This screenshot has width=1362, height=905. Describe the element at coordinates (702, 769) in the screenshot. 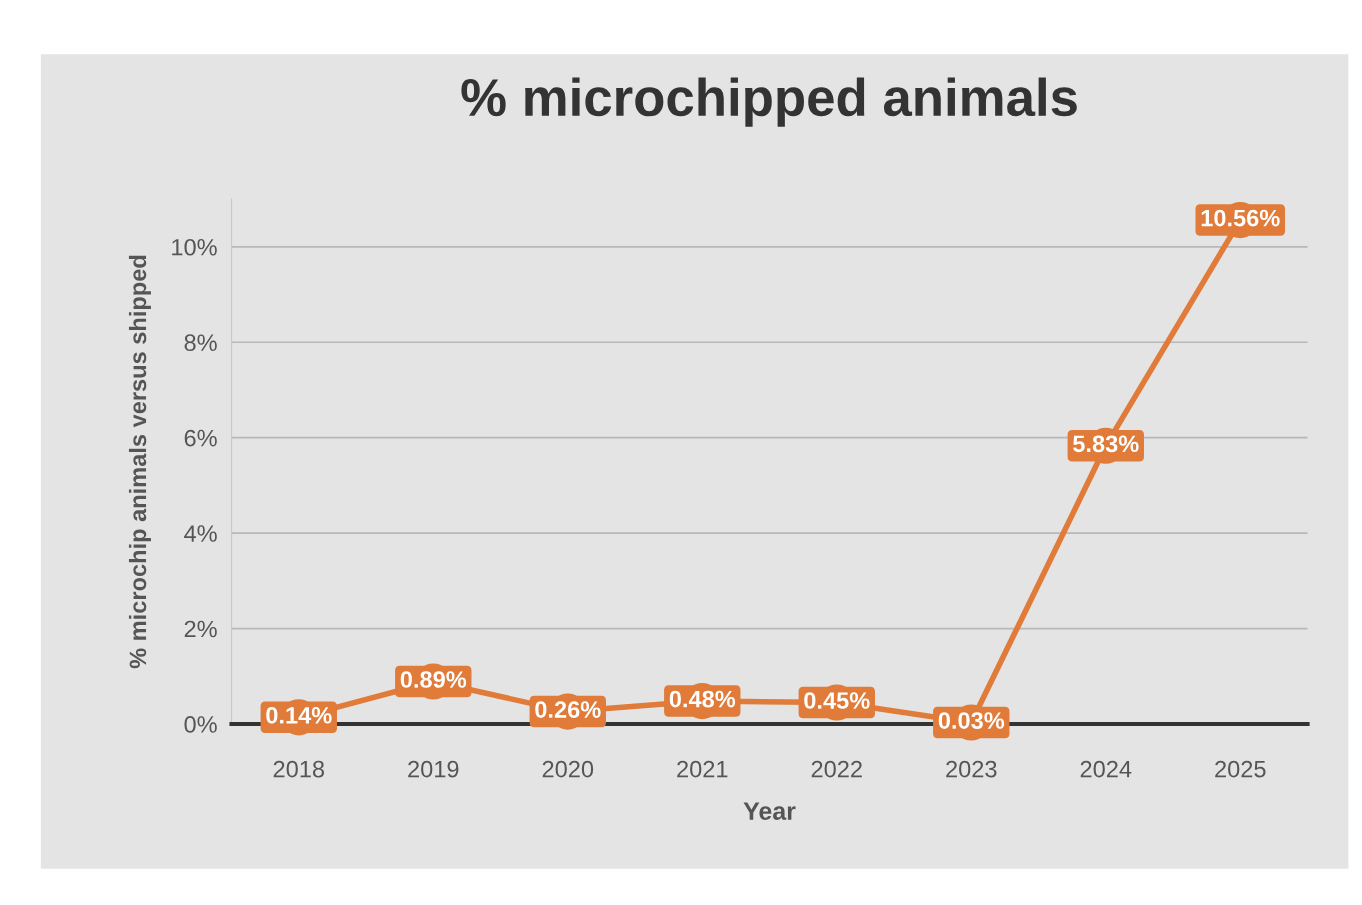

I see `x-tick-label: 2021` at that location.